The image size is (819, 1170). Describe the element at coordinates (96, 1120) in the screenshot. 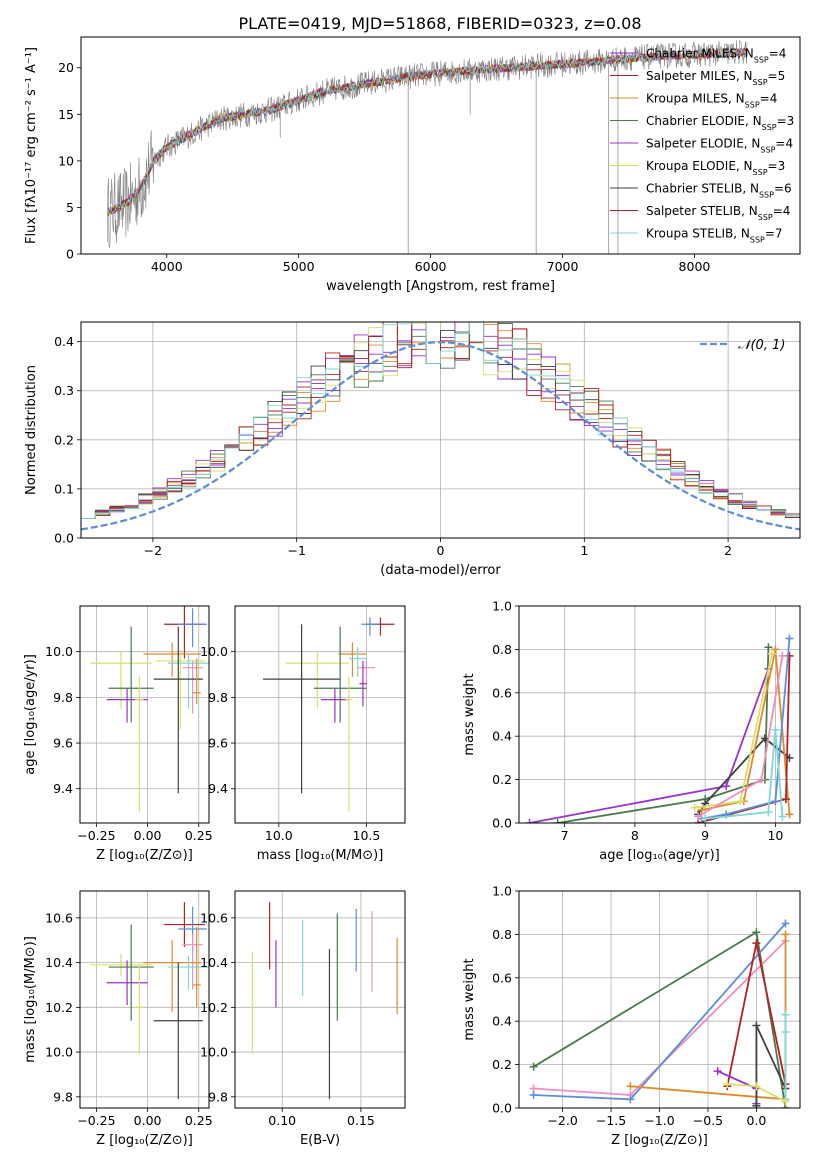

I see `x-tick-label: −0.25` at that location.